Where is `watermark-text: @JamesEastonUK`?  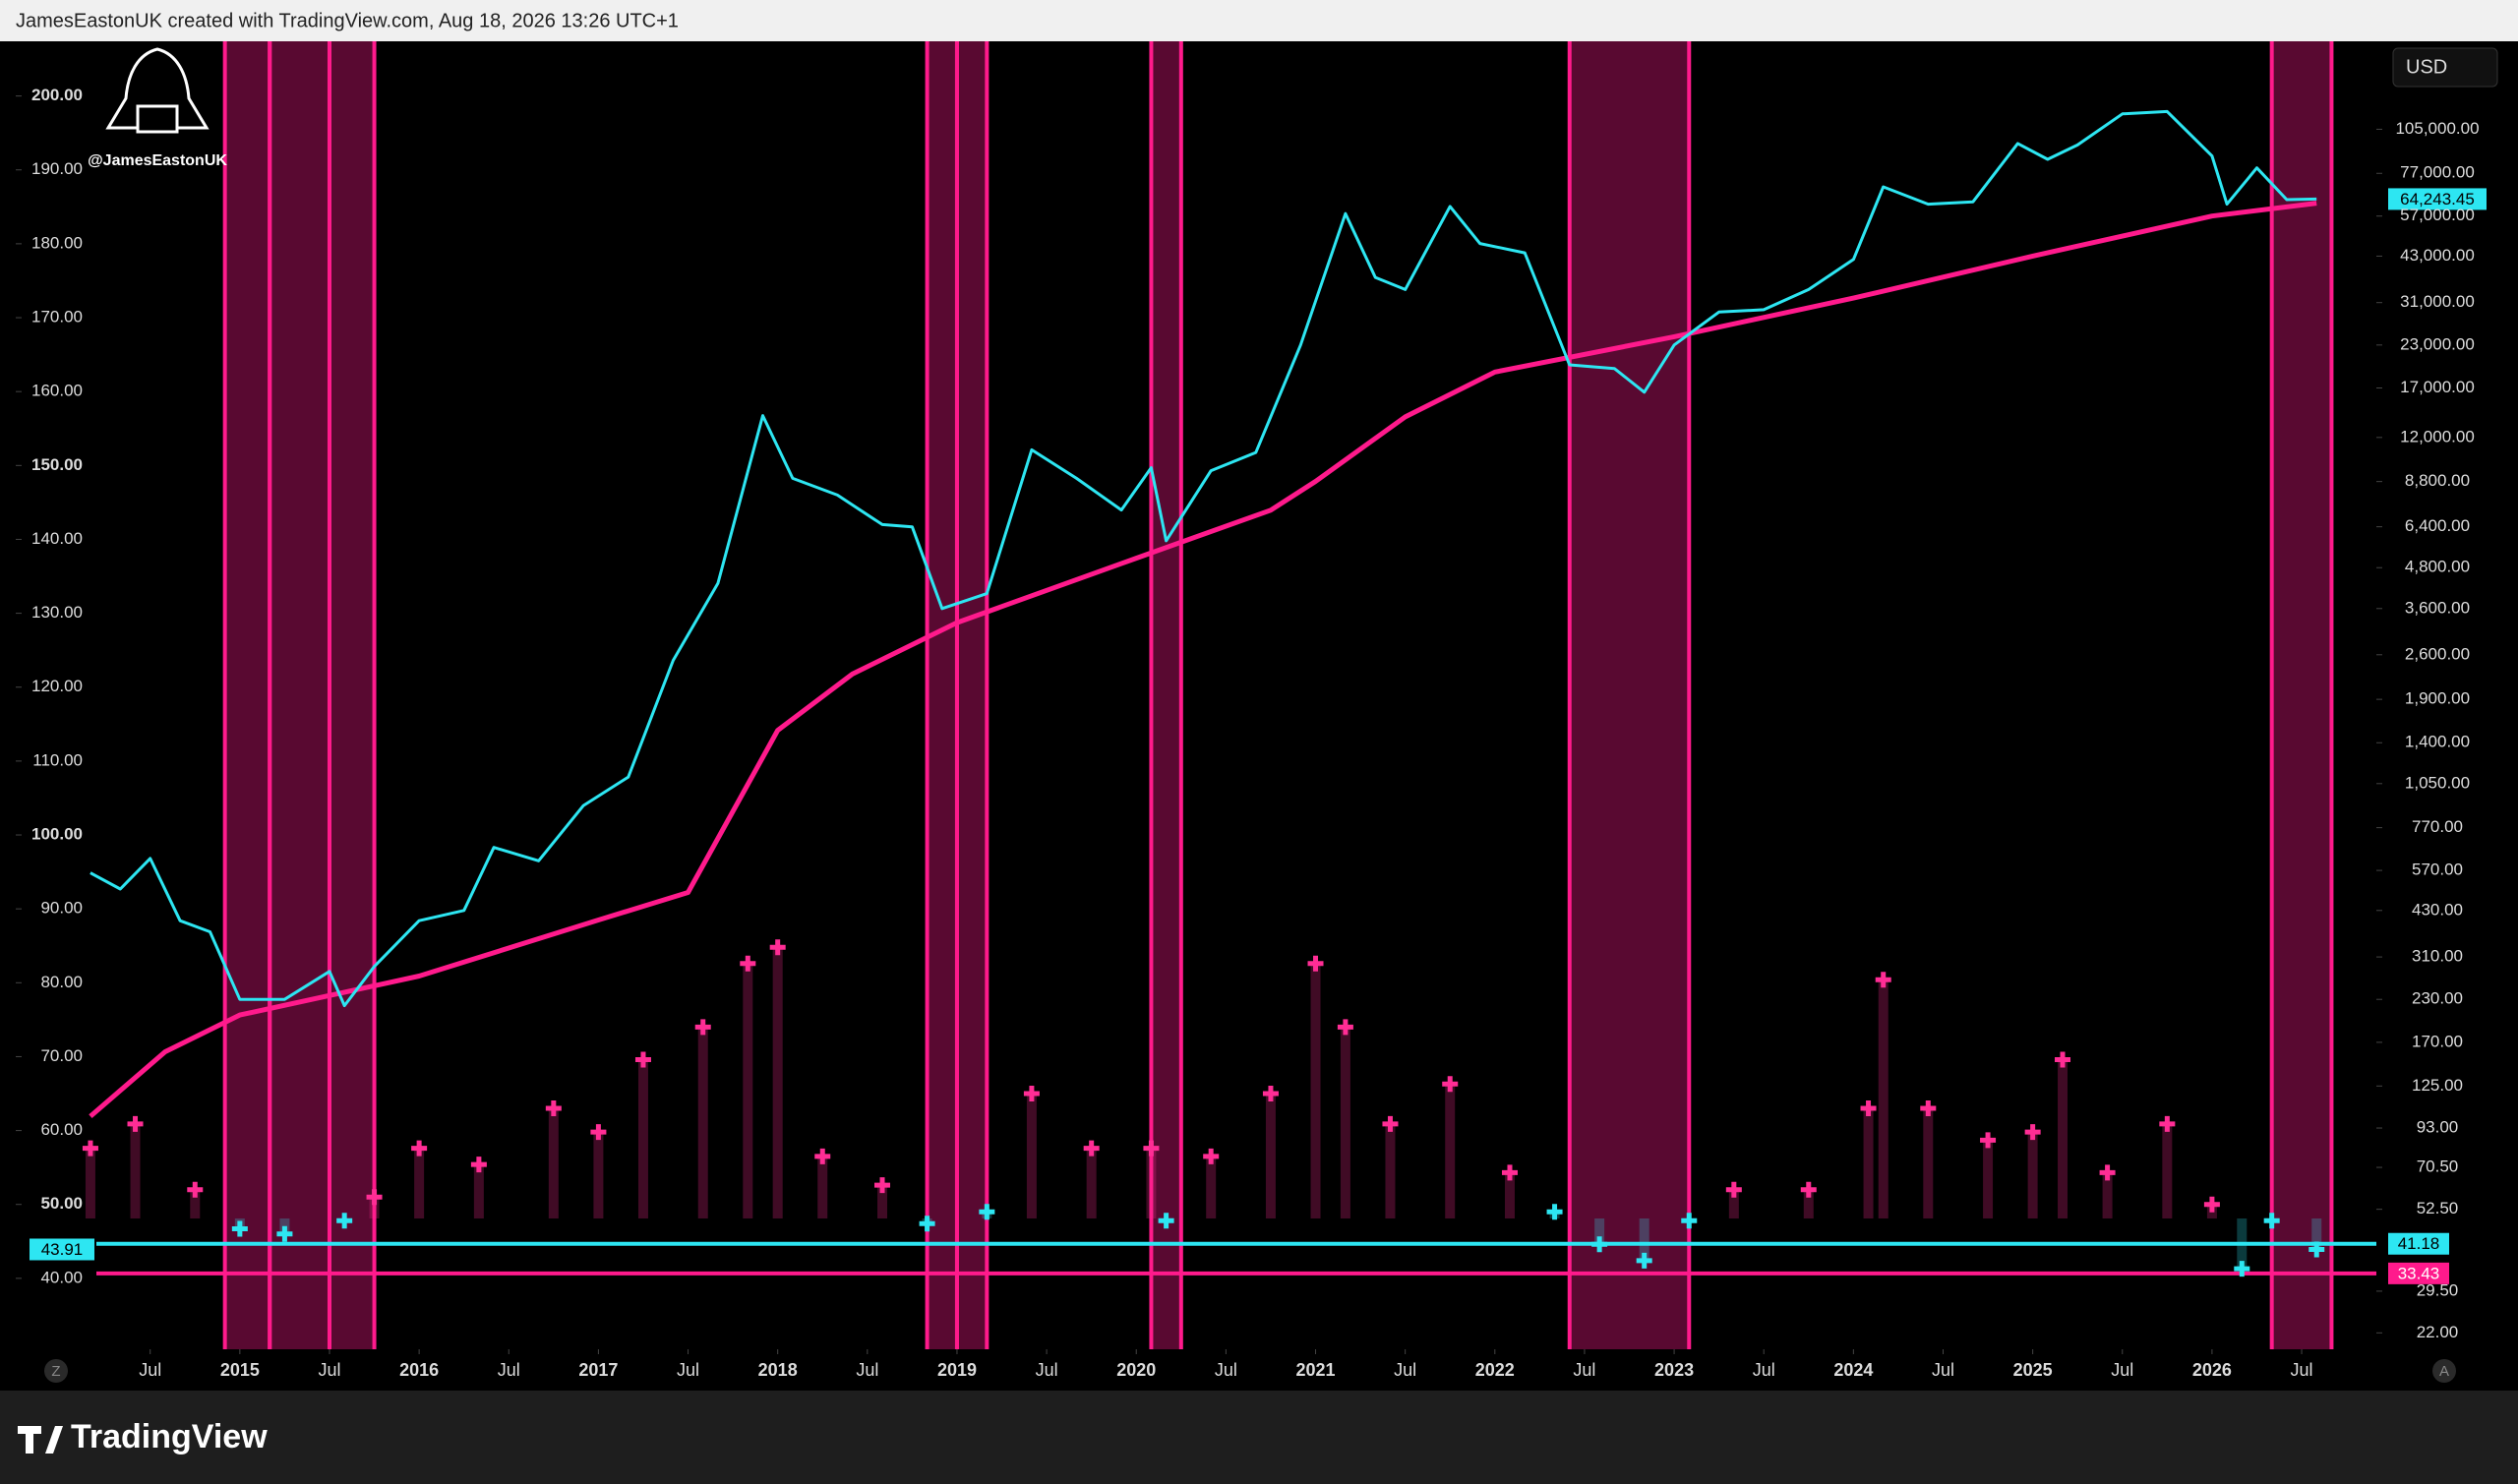 watermark-text: @JamesEastonUK is located at coordinates (157, 161).